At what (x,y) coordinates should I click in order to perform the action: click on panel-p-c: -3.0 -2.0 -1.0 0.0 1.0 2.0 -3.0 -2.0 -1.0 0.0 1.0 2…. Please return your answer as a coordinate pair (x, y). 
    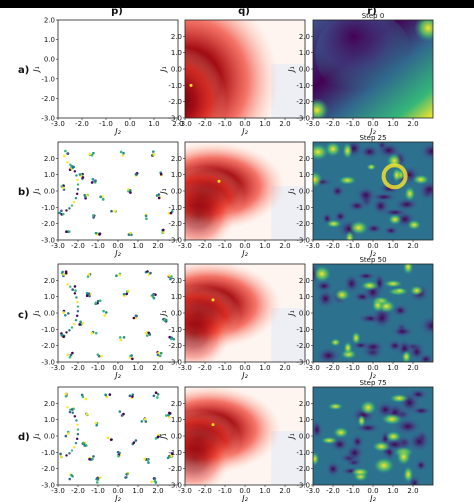
    Looking at the image, I should click on (105, 321).